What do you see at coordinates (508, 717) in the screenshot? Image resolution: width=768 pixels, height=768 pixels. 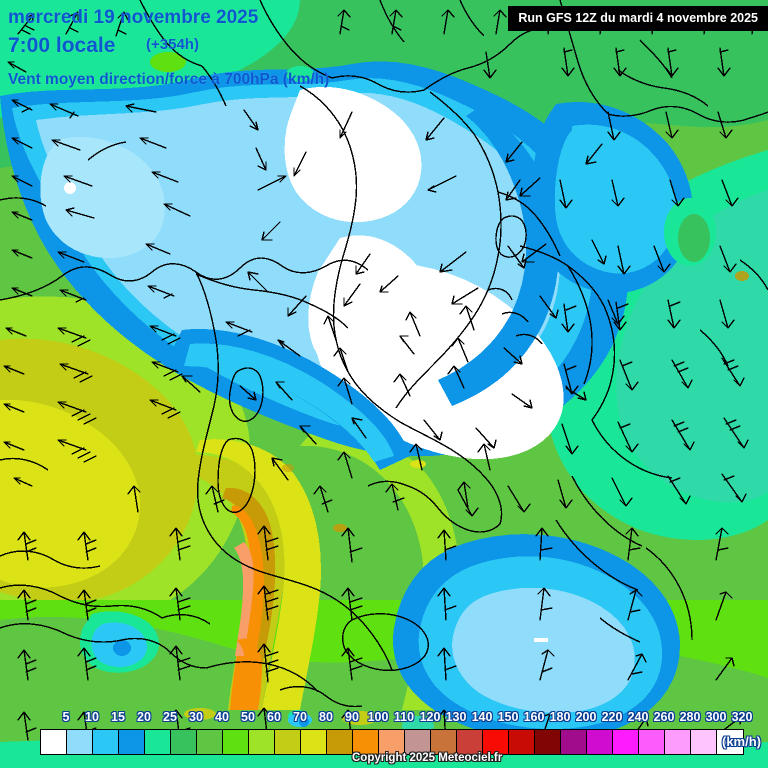 I see `legend-tick-label: 150` at bounding box center [508, 717].